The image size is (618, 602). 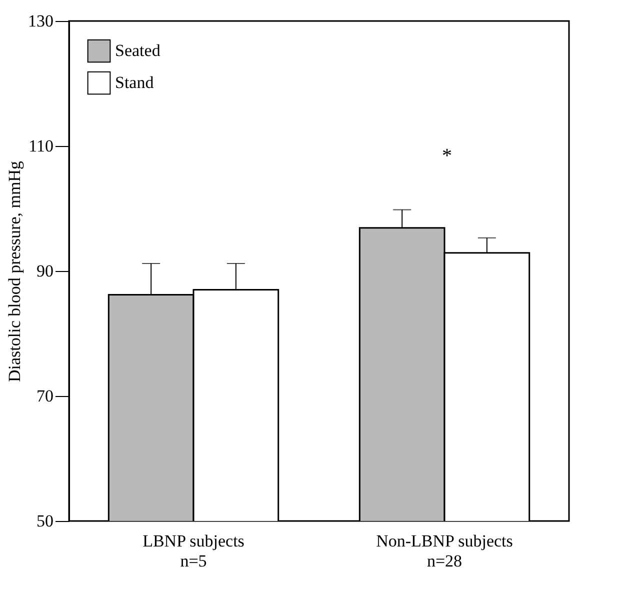 What do you see at coordinates (45, 271) in the screenshot?
I see `y-tick-label: 90` at bounding box center [45, 271].